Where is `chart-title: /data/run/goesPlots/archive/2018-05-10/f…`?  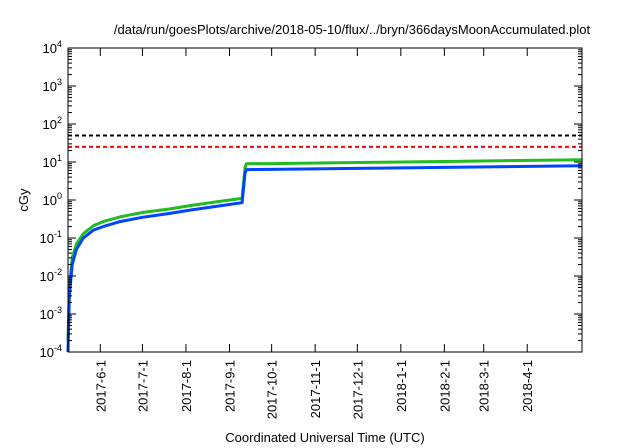 chart-title: /data/run/goesPlots/archive/2018-05-10/f… is located at coordinates (352, 29).